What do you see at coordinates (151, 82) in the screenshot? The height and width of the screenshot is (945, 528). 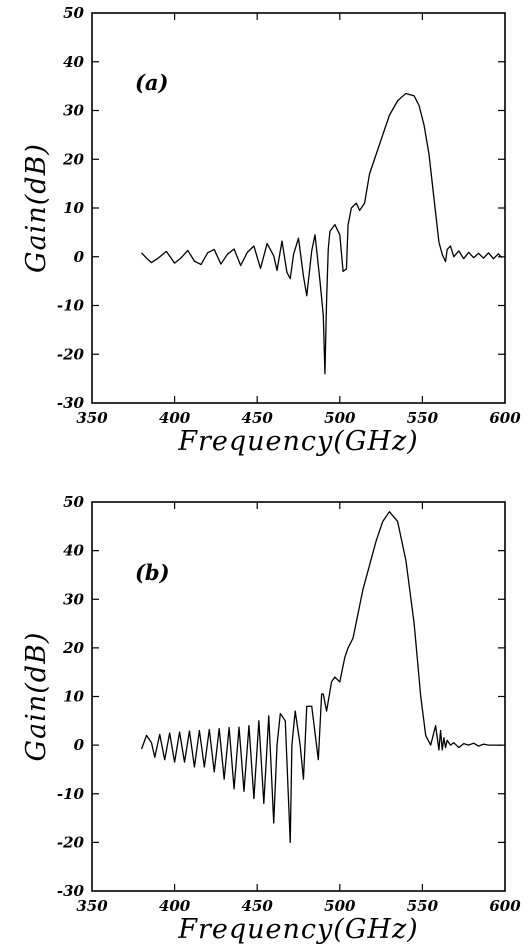 I see `panel-label: (a)` at bounding box center [151, 82].